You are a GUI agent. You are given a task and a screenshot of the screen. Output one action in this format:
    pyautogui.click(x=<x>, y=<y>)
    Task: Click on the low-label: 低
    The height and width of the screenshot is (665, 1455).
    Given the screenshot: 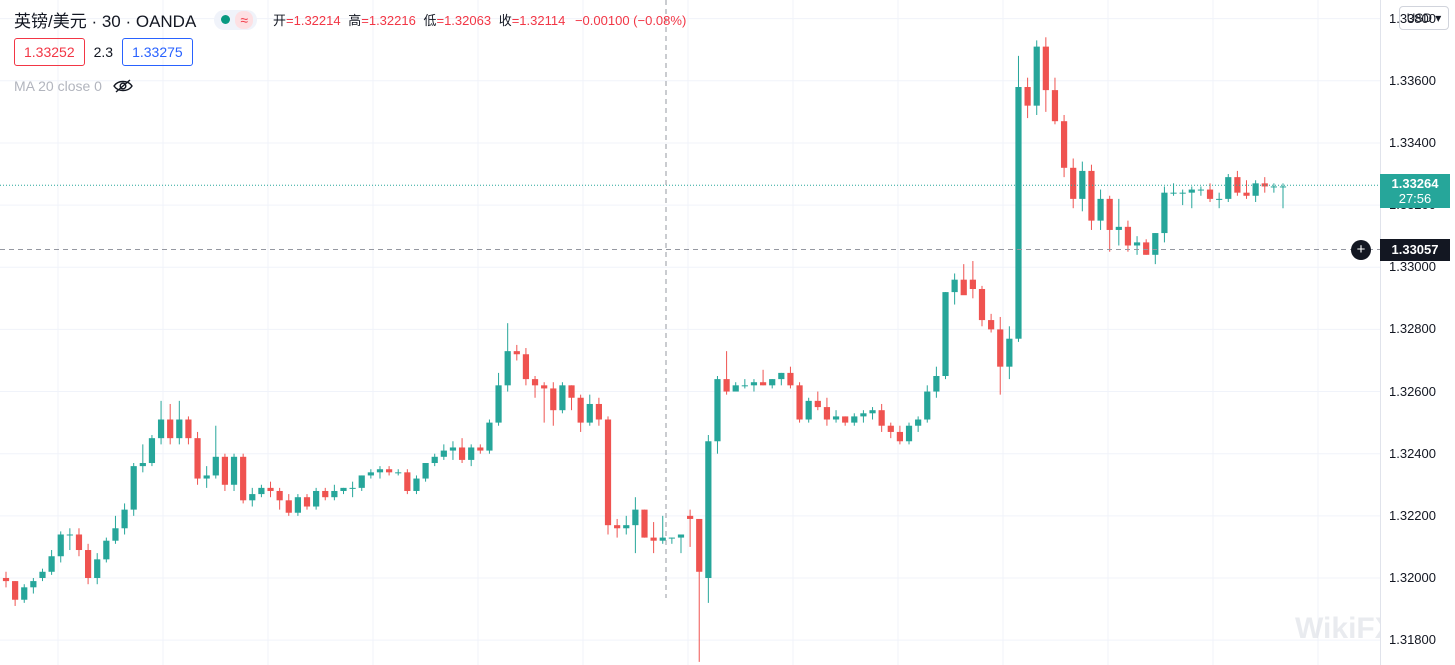 What is the action you would take?
    pyautogui.click(x=430, y=20)
    